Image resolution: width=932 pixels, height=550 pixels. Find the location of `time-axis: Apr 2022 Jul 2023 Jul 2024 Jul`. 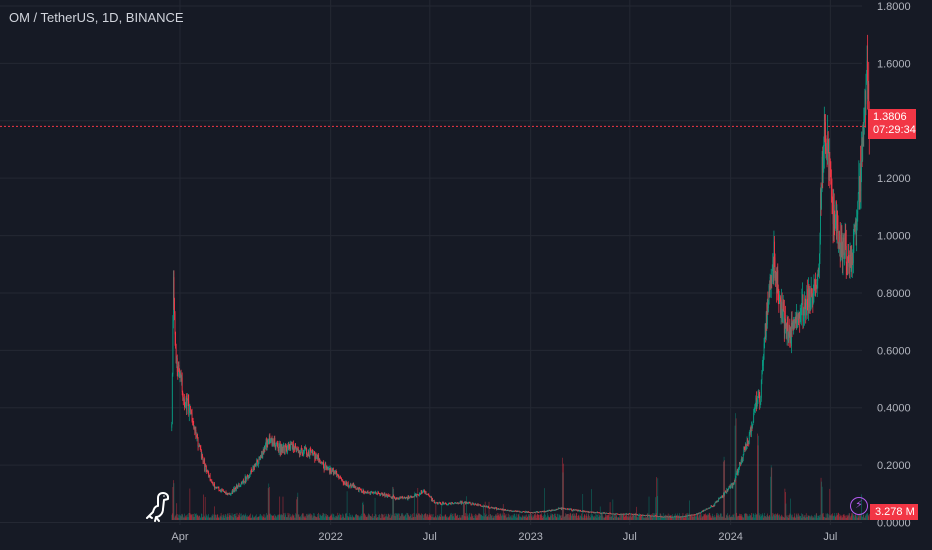

time-axis: Apr 2022 Jul 2023 Jul 2024 Jul is located at coordinates (504, 537).